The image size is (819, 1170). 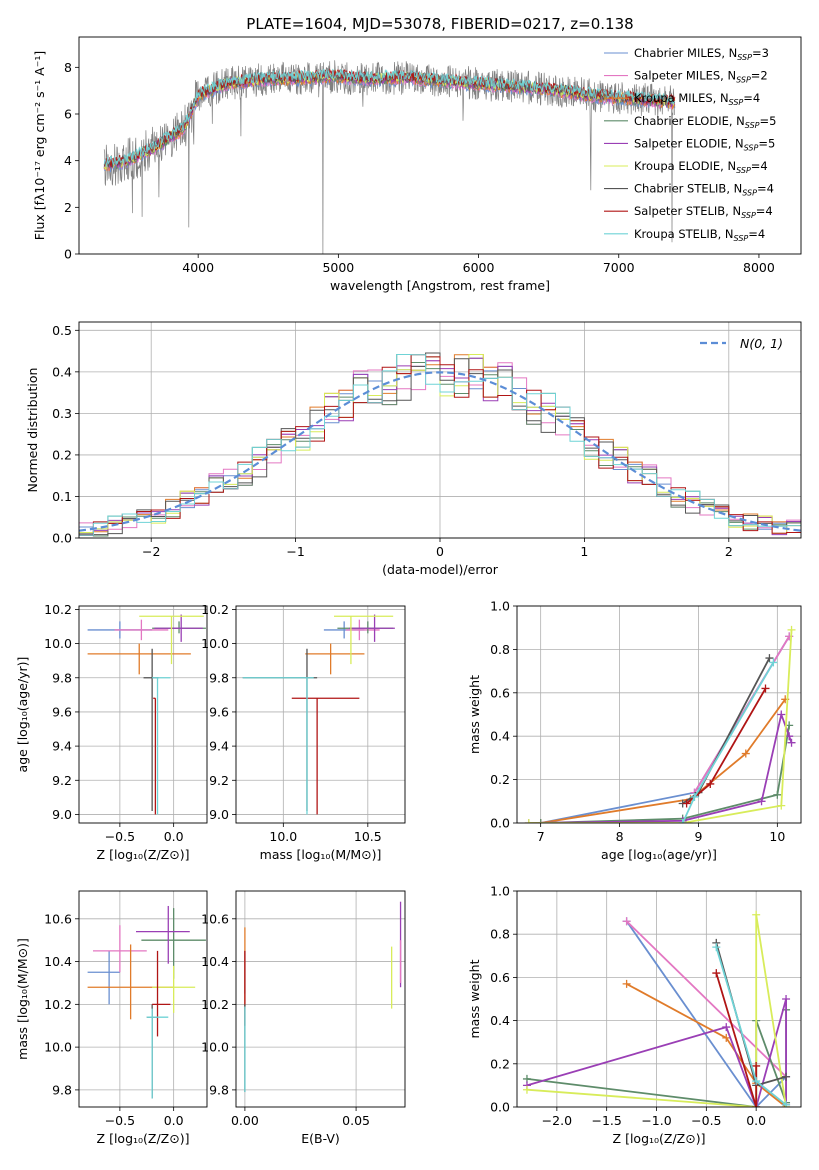 What do you see at coordinates (756, 1120) in the screenshot?
I see `weight-vs-Z-xtick-label: 0.0` at bounding box center [756, 1120].